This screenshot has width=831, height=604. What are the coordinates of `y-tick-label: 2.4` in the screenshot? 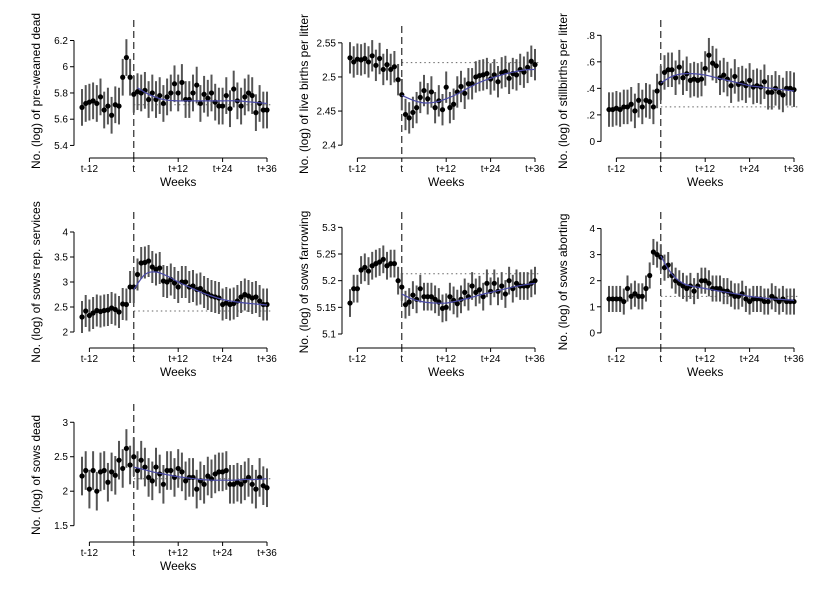 It's located at (329, 146).